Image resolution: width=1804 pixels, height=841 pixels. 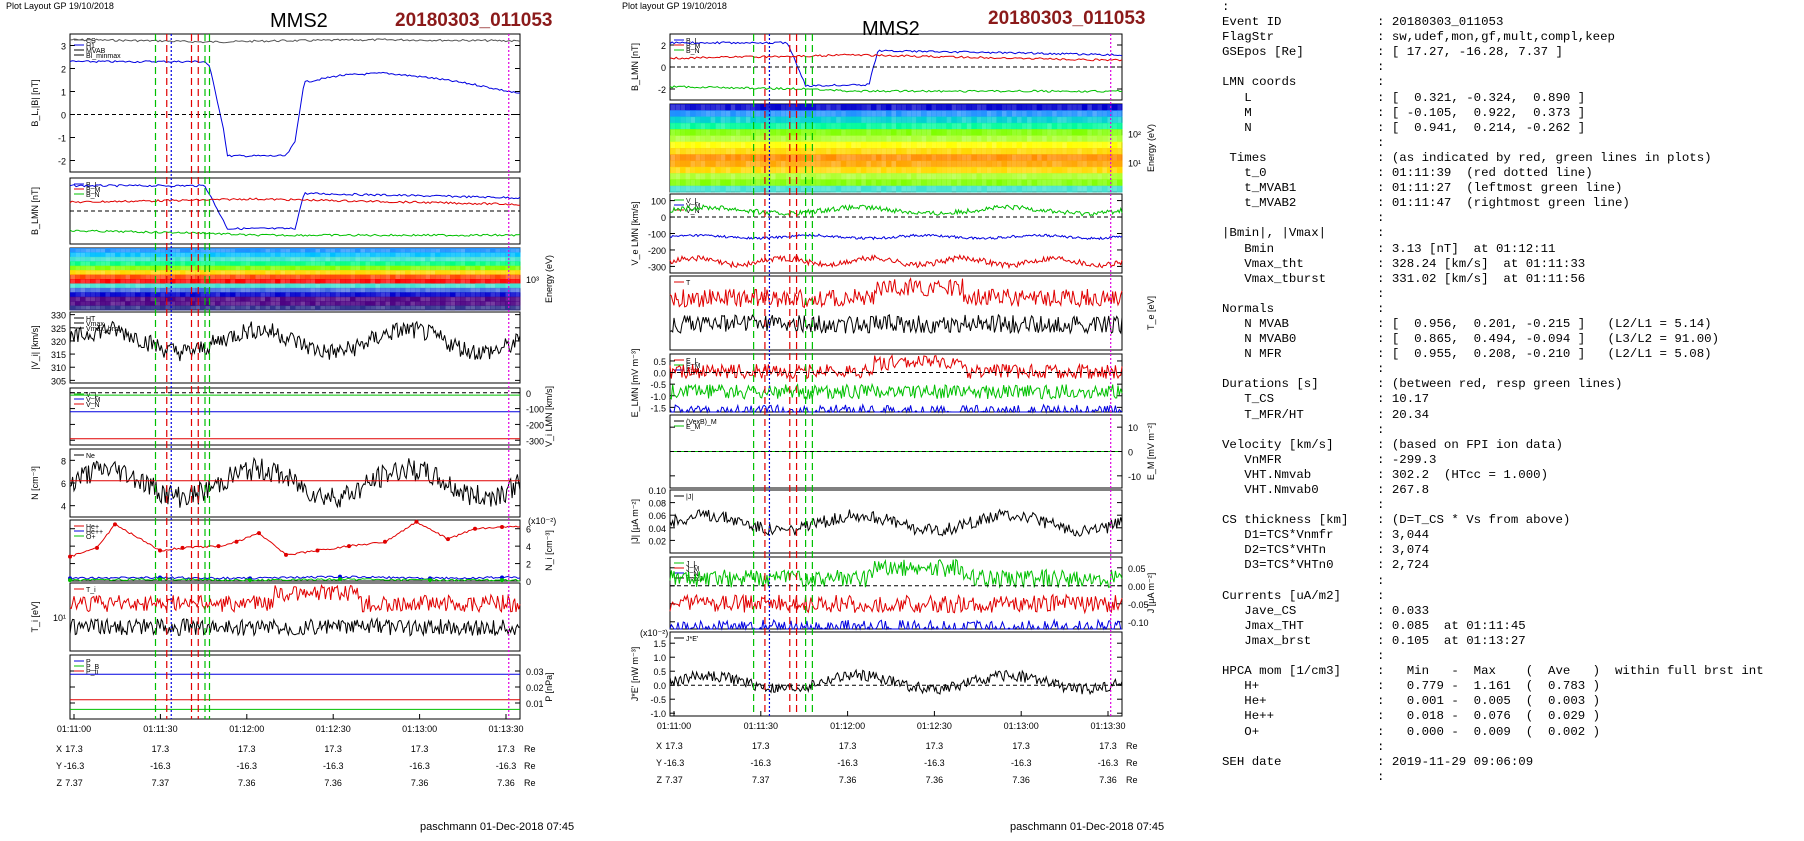 I want to click on left-panel-6-data-point, so click(x=349, y=546).